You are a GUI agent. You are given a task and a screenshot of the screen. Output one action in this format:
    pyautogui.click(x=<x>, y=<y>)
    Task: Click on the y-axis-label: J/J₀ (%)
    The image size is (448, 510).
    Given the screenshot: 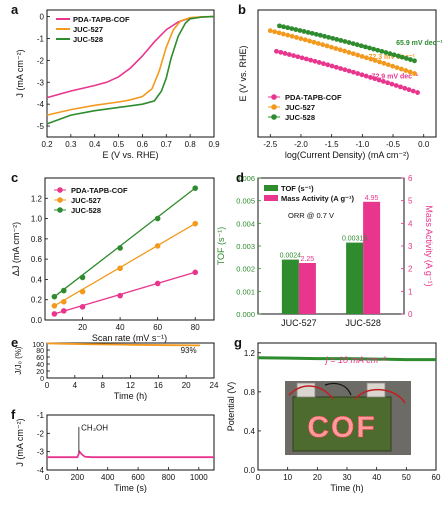 What is the action you would take?
    pyautogui.click(x=18, y=360)
    